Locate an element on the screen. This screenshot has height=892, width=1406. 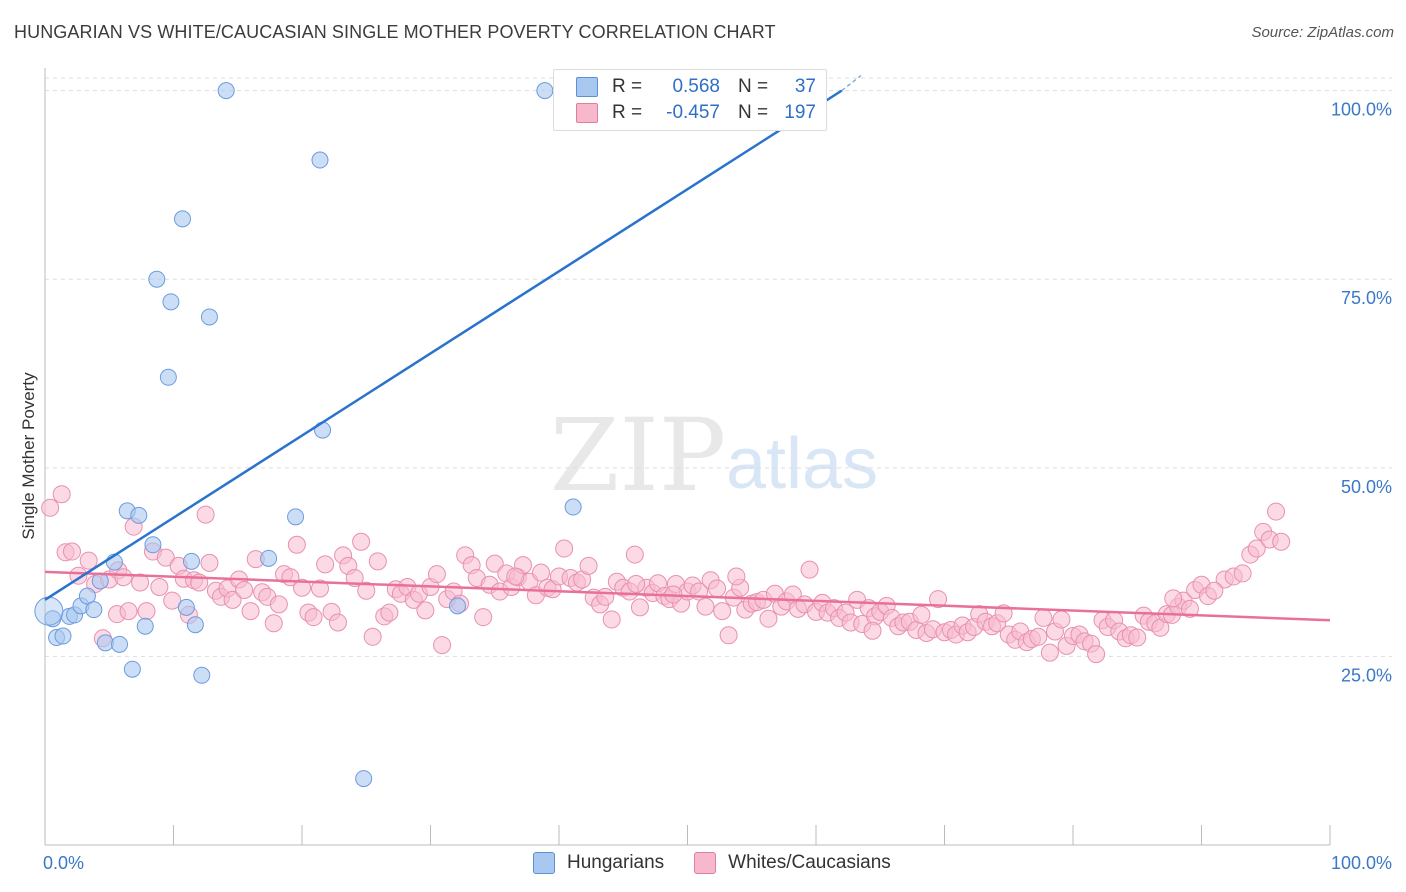
watermark-zip: ZIP is located at coordinates (638, 455).